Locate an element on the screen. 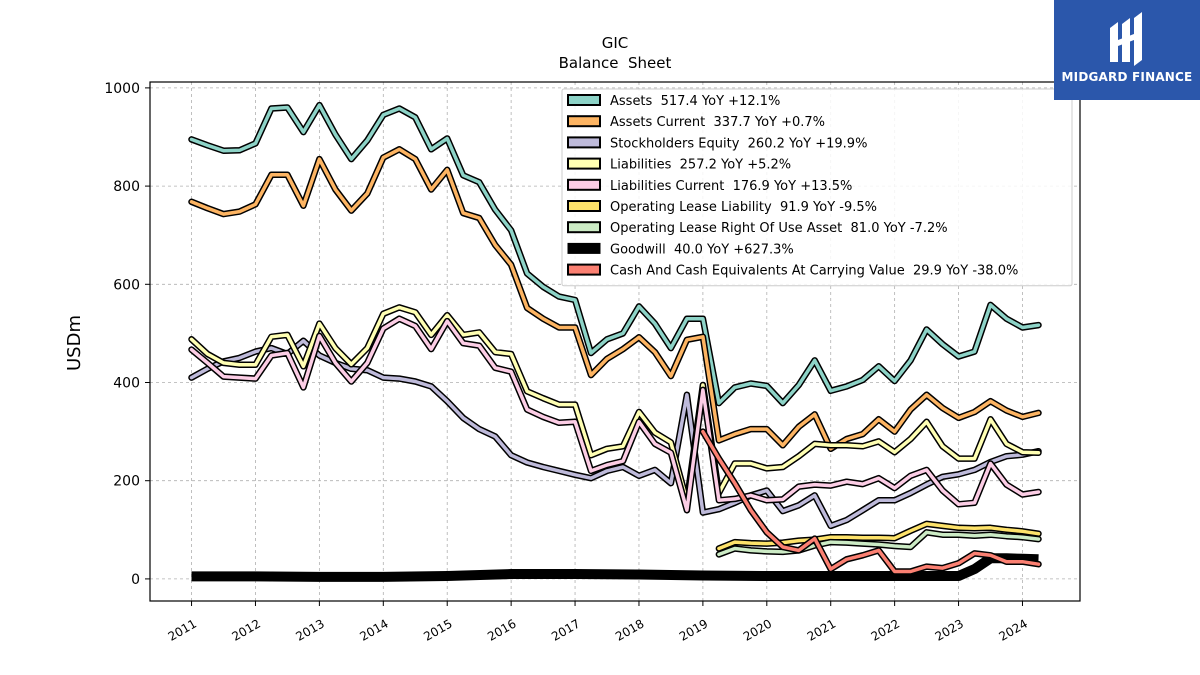  legend-entry: Assets 517.4 YoY +12.1% is located at coordinates (695, 101).